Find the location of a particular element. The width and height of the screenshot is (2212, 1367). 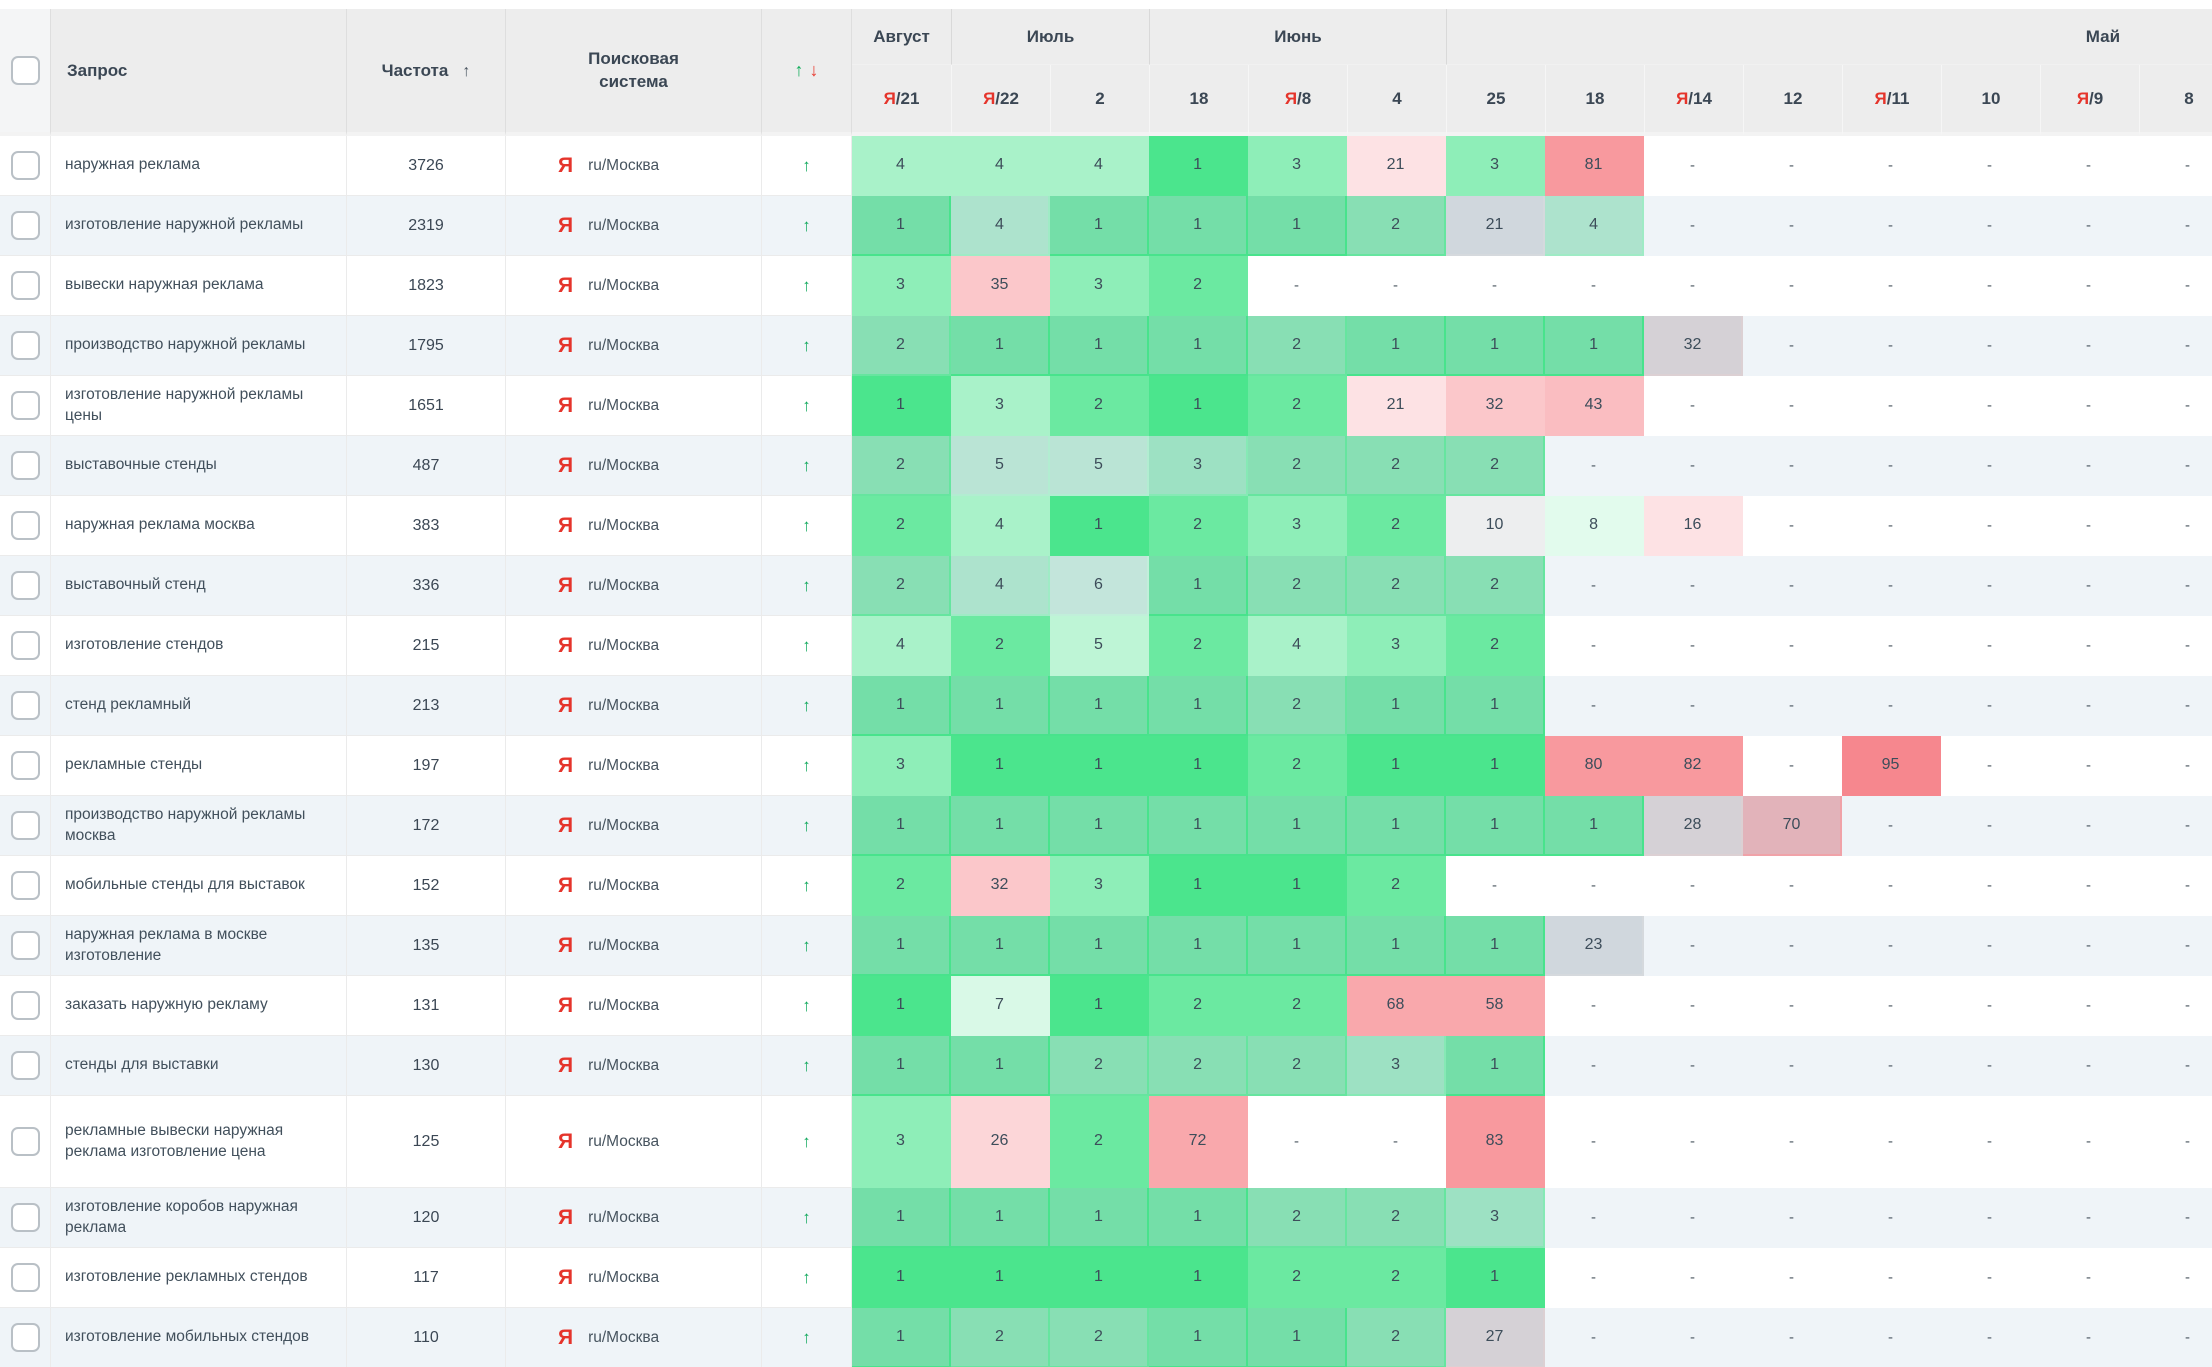

query-header-label: Запрос is located at coordinates (97, 70).